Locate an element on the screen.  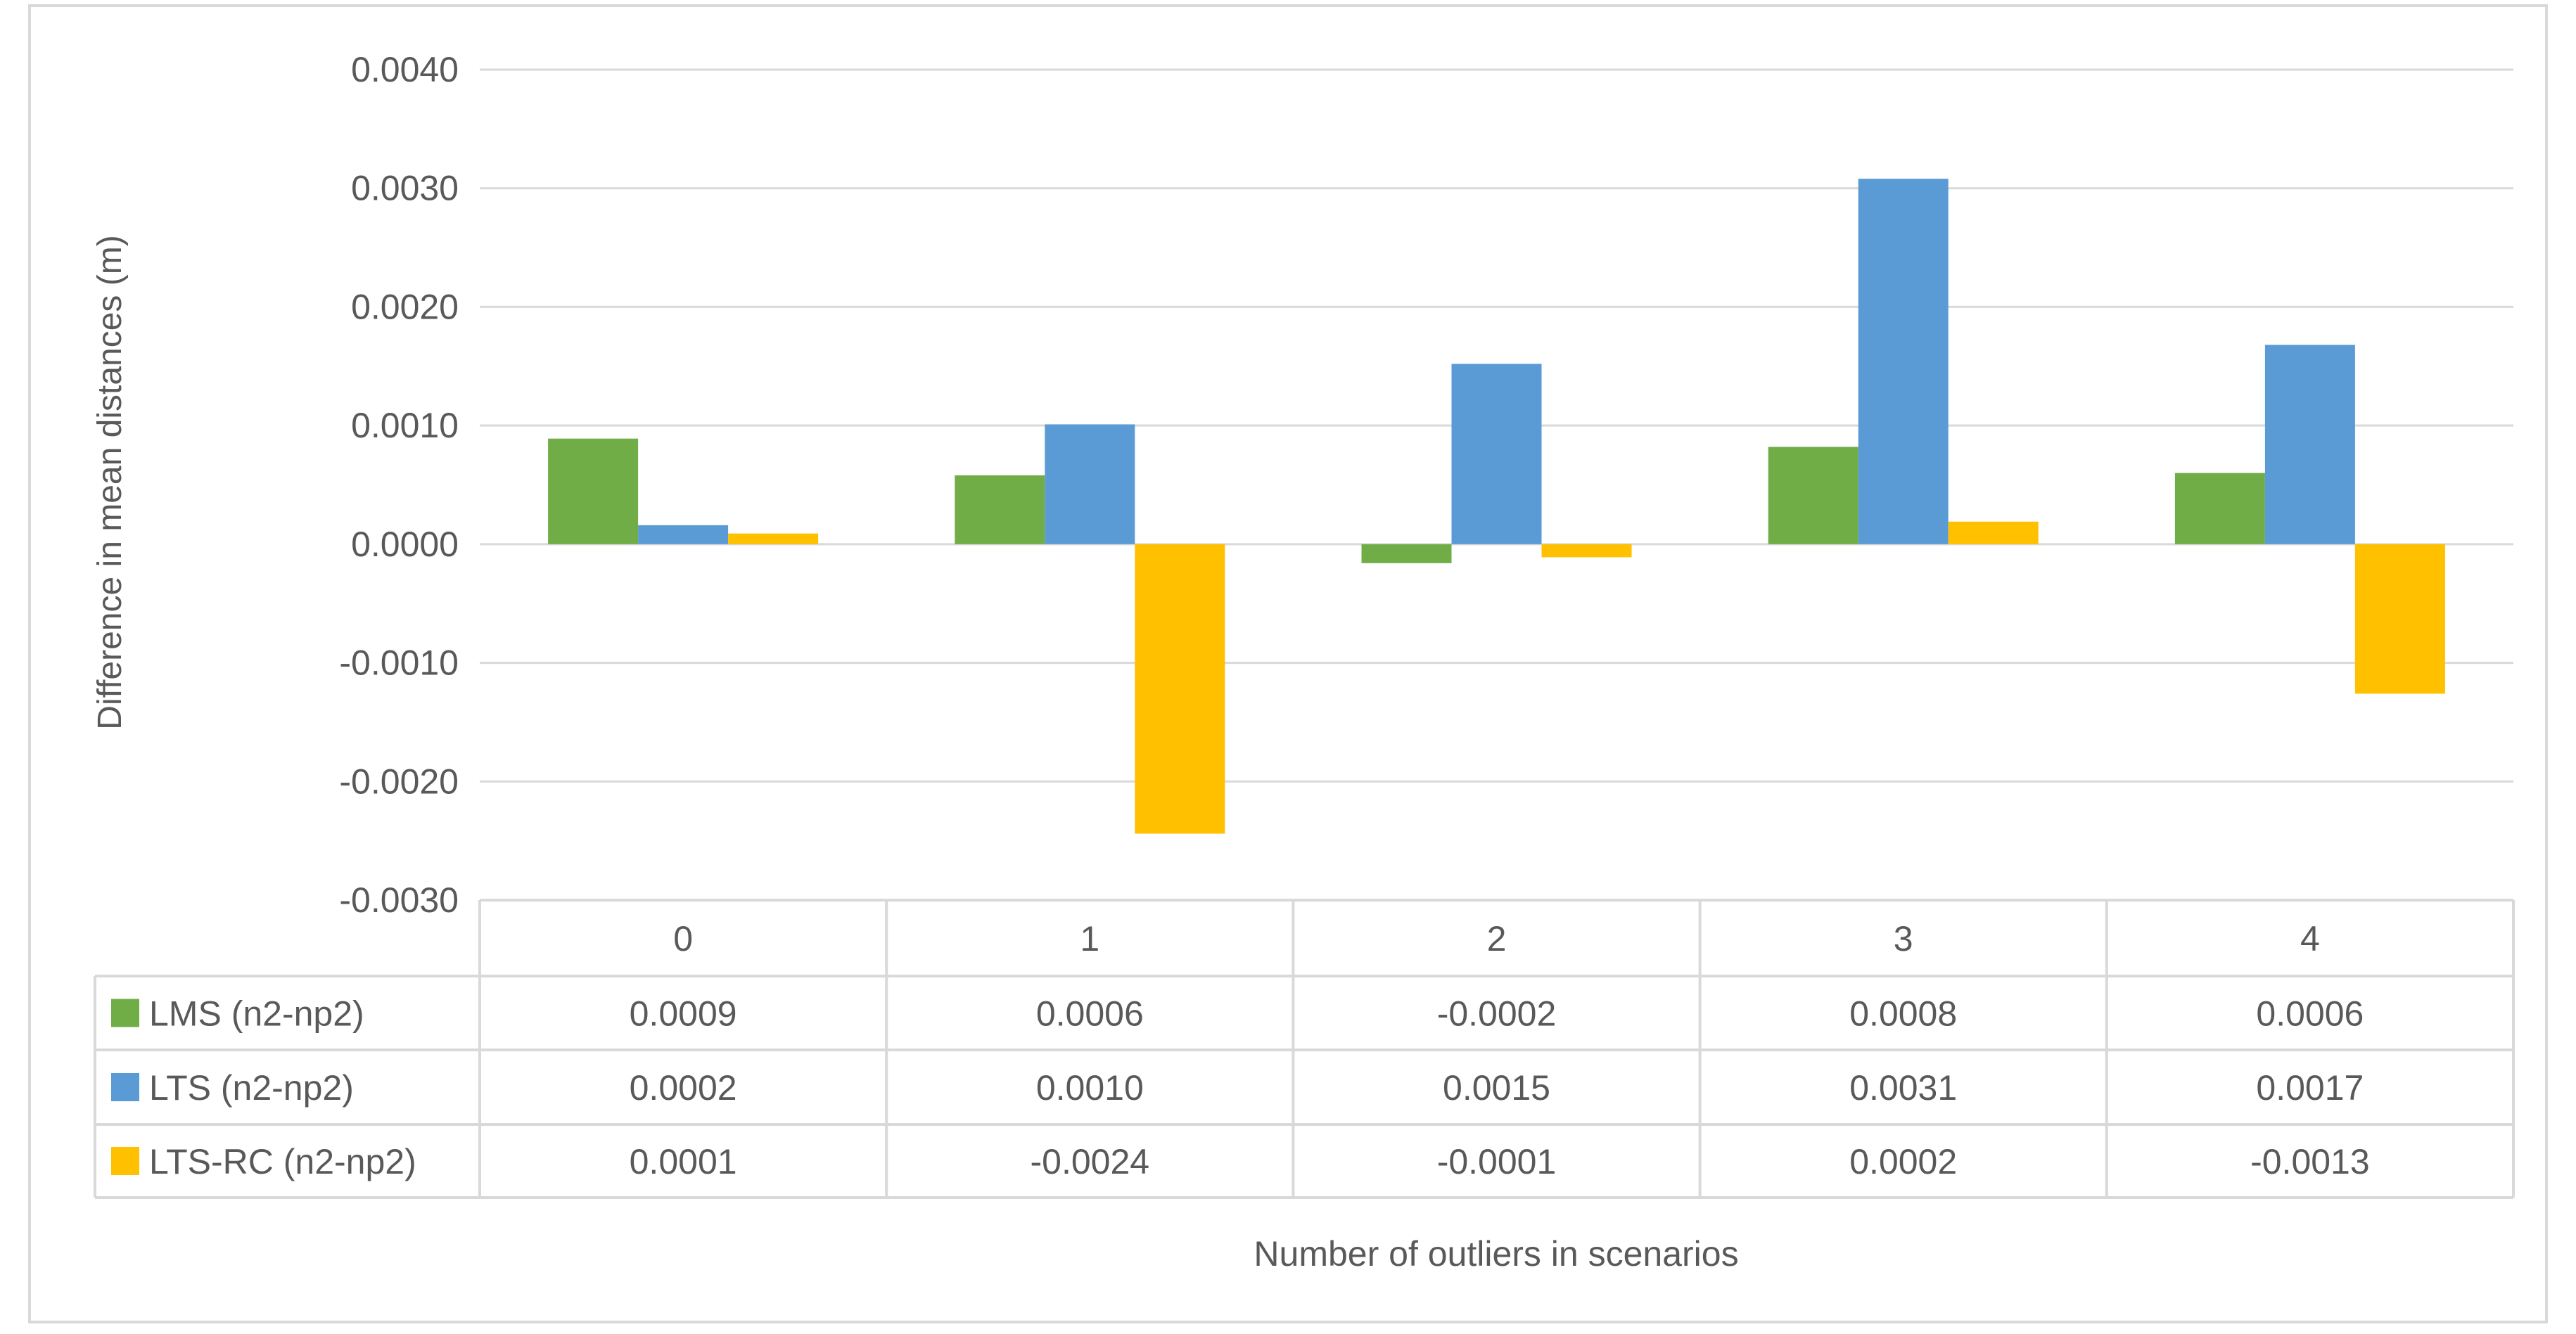
table-value: -0.0013 is located at coordinates (2310, 1161).